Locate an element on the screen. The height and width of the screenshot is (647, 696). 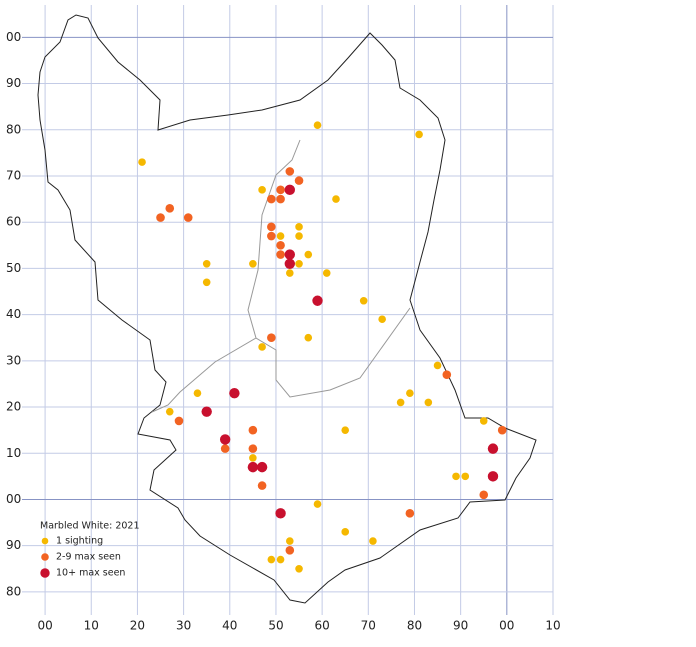
x-tick-label: 20 is located at coordinates (137, 626).